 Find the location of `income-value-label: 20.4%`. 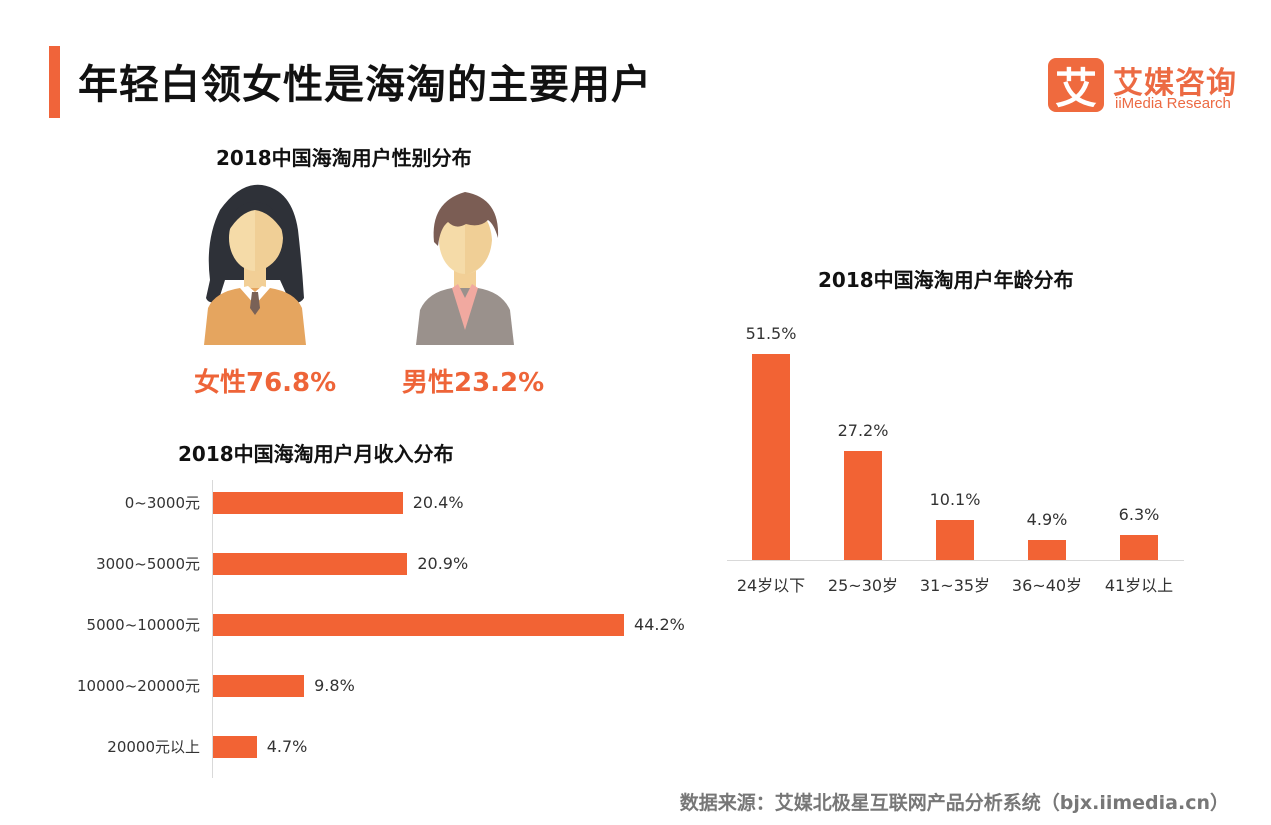

income-value-label: 20.4% is located at coordinates (438, 502).